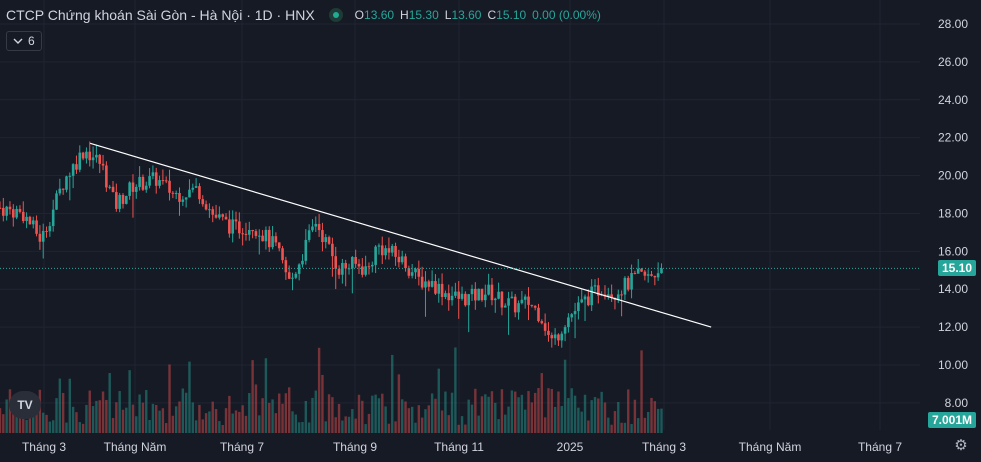 The width and height of the screenshot is (981, 462). I want to click on last-price-tag: 15.10, so click(956, 268).